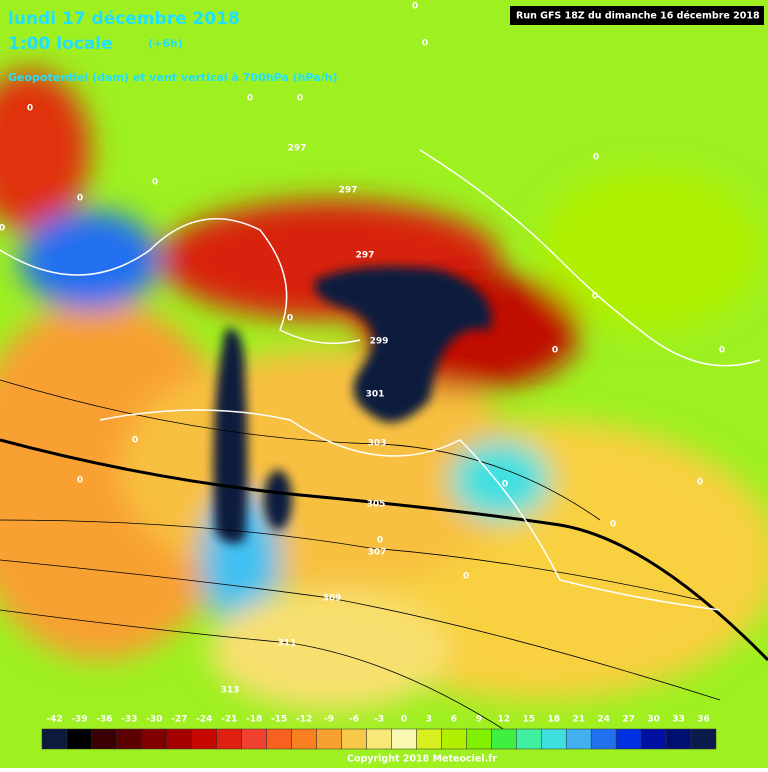 The image size is (768, 772). Describe the element at coordinates (124, 19) in the screenshot. I see `date: lundi 17 décembre 2018` at that location.